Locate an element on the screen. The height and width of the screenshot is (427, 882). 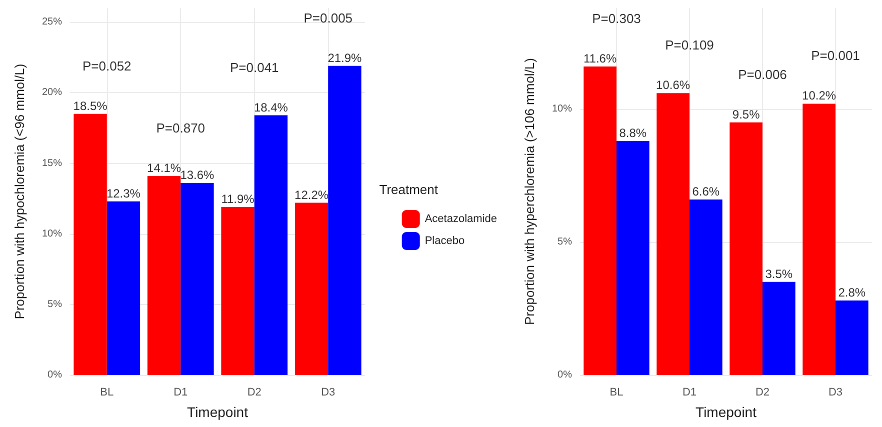
y-tick-label: 20% is located at coordinates (52, 92).